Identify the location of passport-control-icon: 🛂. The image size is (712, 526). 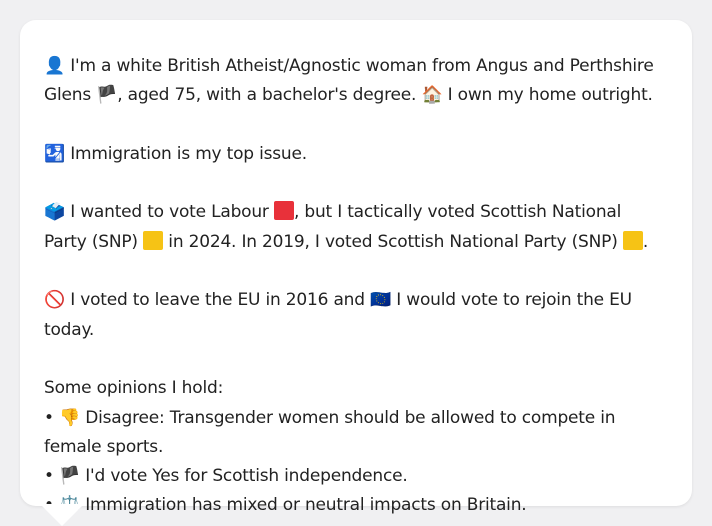
(54, 153).